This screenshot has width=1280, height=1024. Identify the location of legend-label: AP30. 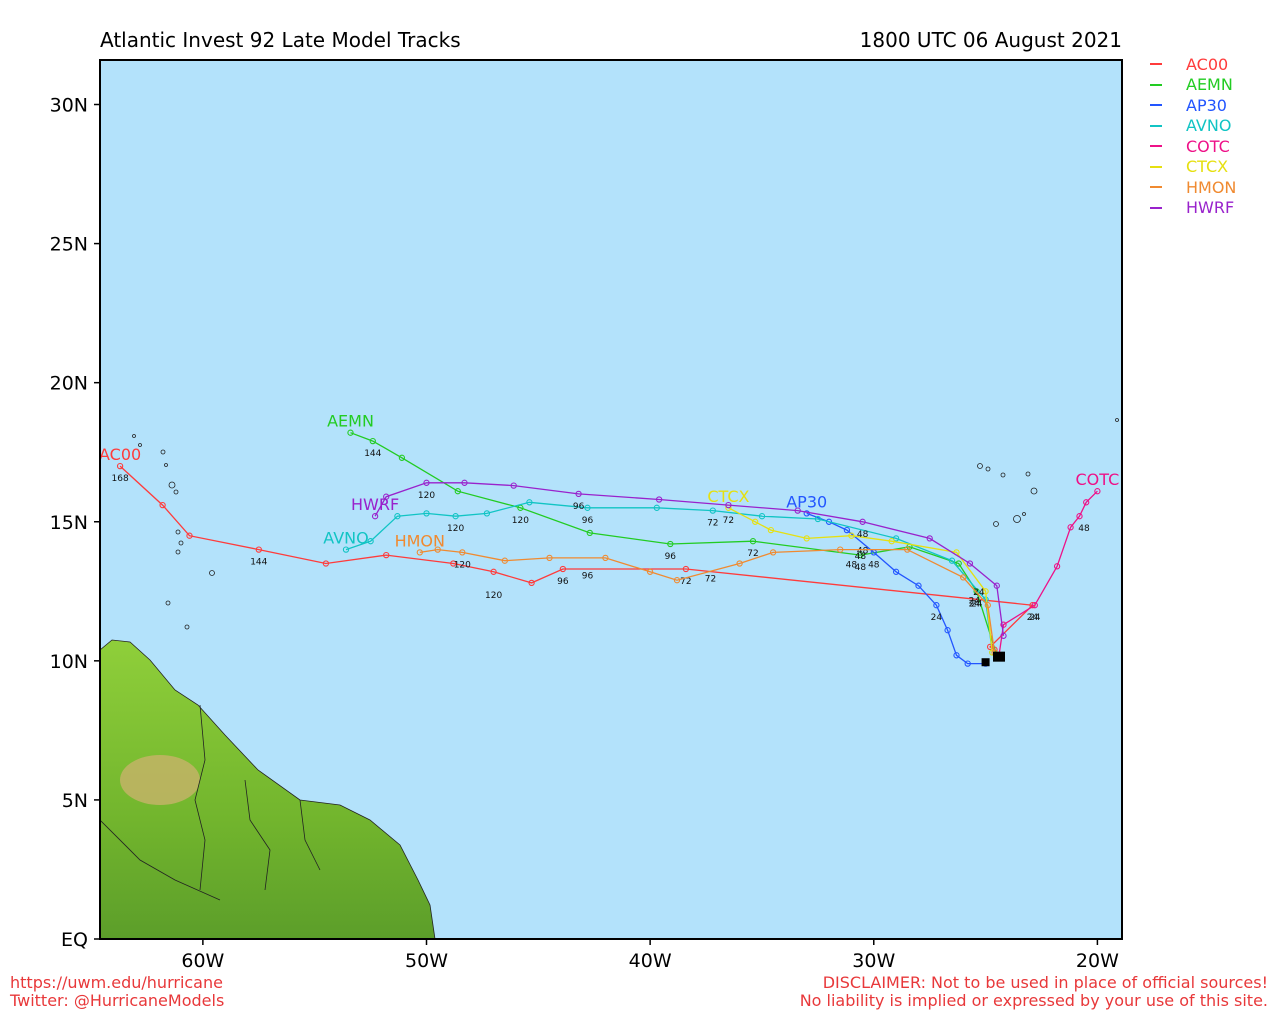
(1206, 105).